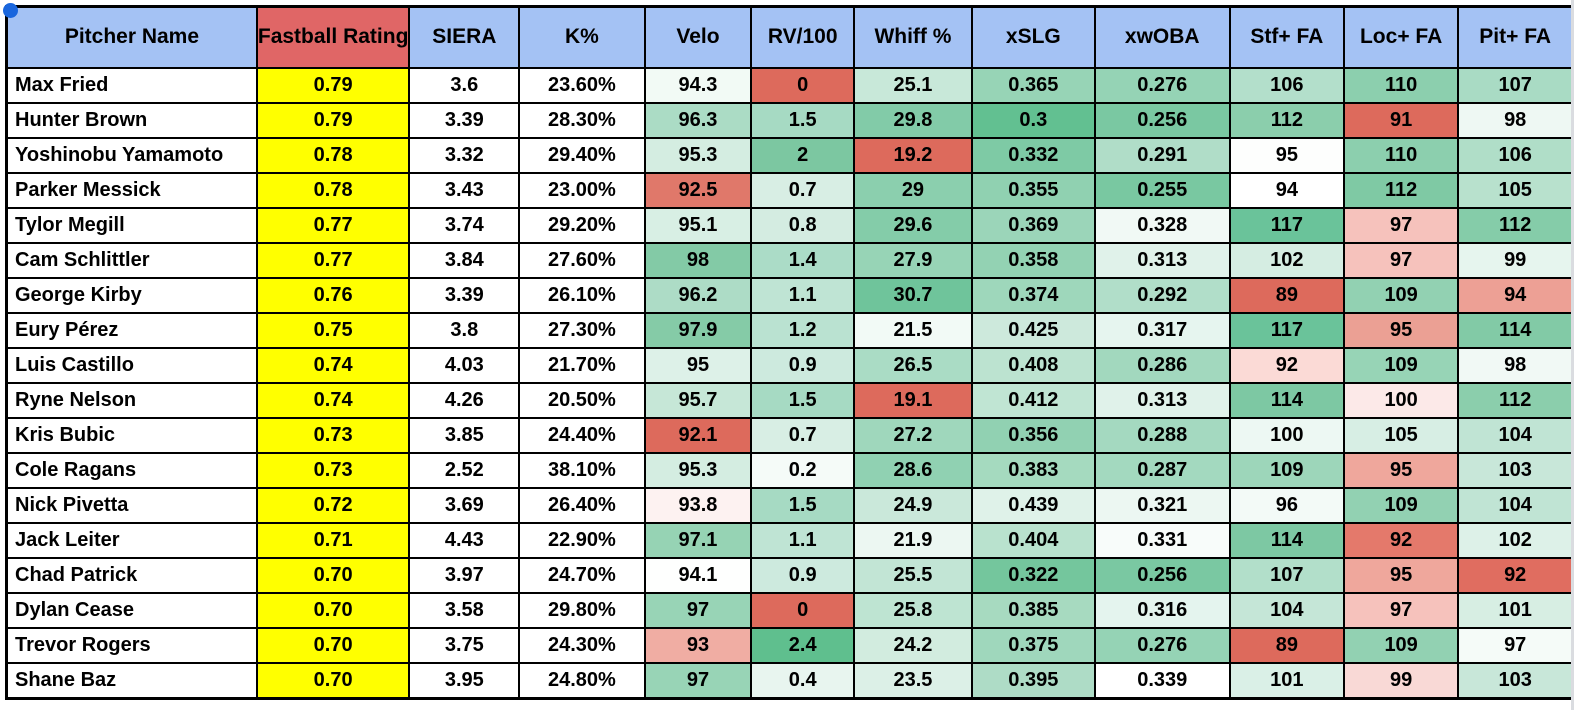  What do you see at coordinates (1162, 505) in the screenshot?
I see `cell-xwoba: 0.321` at bounding box center [1162, 505].